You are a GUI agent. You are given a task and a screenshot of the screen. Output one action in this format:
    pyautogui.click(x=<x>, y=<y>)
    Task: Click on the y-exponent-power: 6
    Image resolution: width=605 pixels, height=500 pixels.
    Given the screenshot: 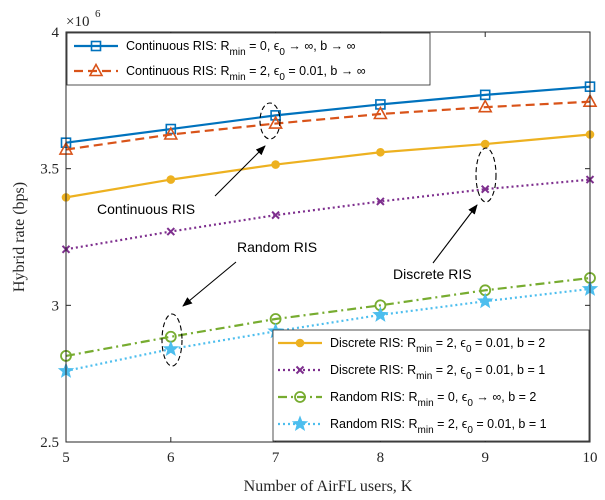 What is the action you would take?
    pyautogui.click(x=98, y=14)
    